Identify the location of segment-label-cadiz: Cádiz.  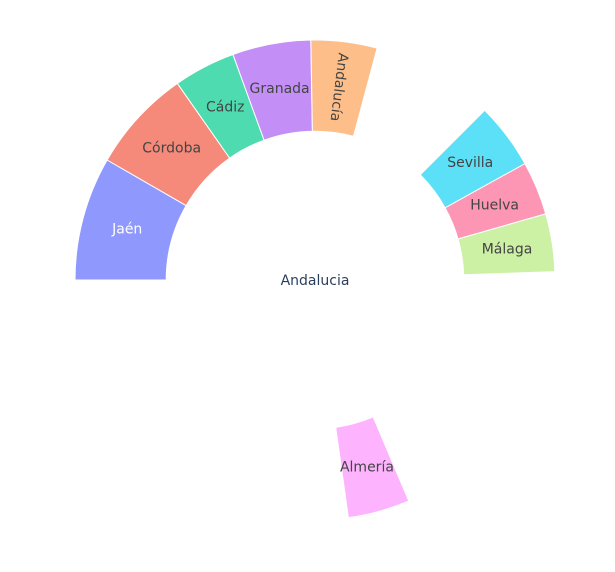
(225, 108).